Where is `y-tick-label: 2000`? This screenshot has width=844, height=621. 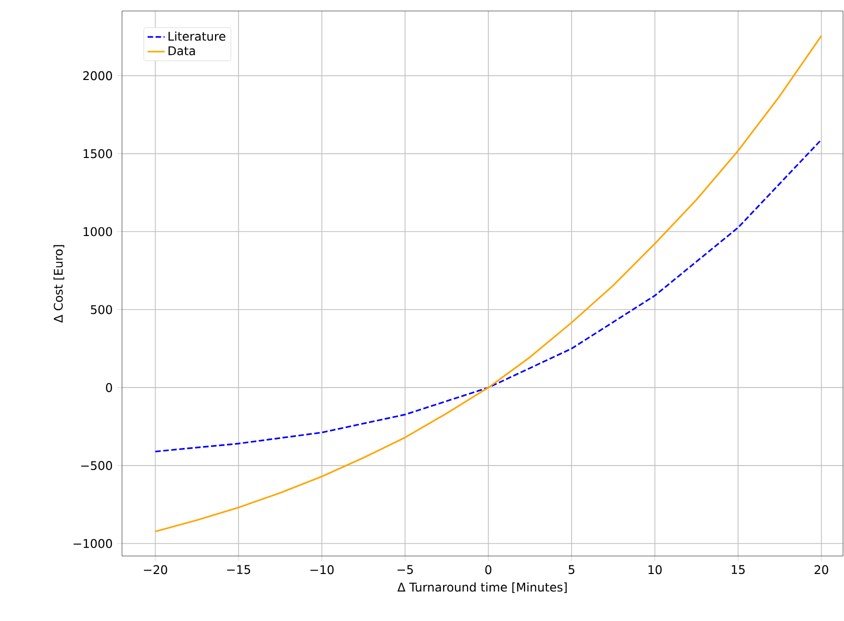
y-tick-label: 2000 is located at coordinates (97, 75).